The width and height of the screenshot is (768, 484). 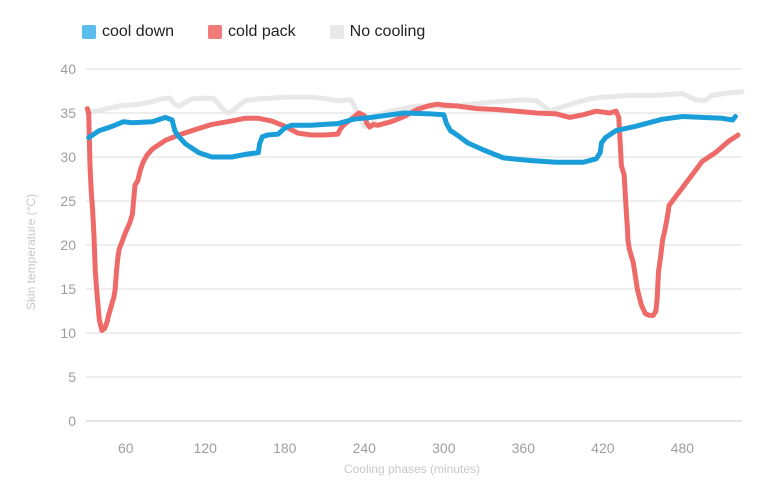 What do you see at coordinates (603, 448) in the screenshot?
I see `x-tick-label: 420` at bounding box center [603, 448].